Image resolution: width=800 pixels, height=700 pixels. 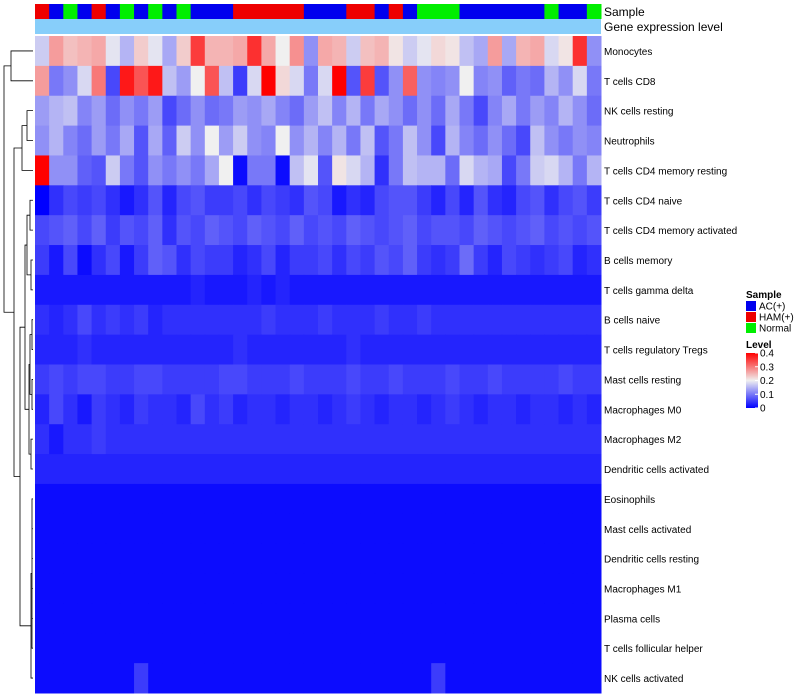 I want to click on legend-level-label: 0.3, so click(x=767, y=367).